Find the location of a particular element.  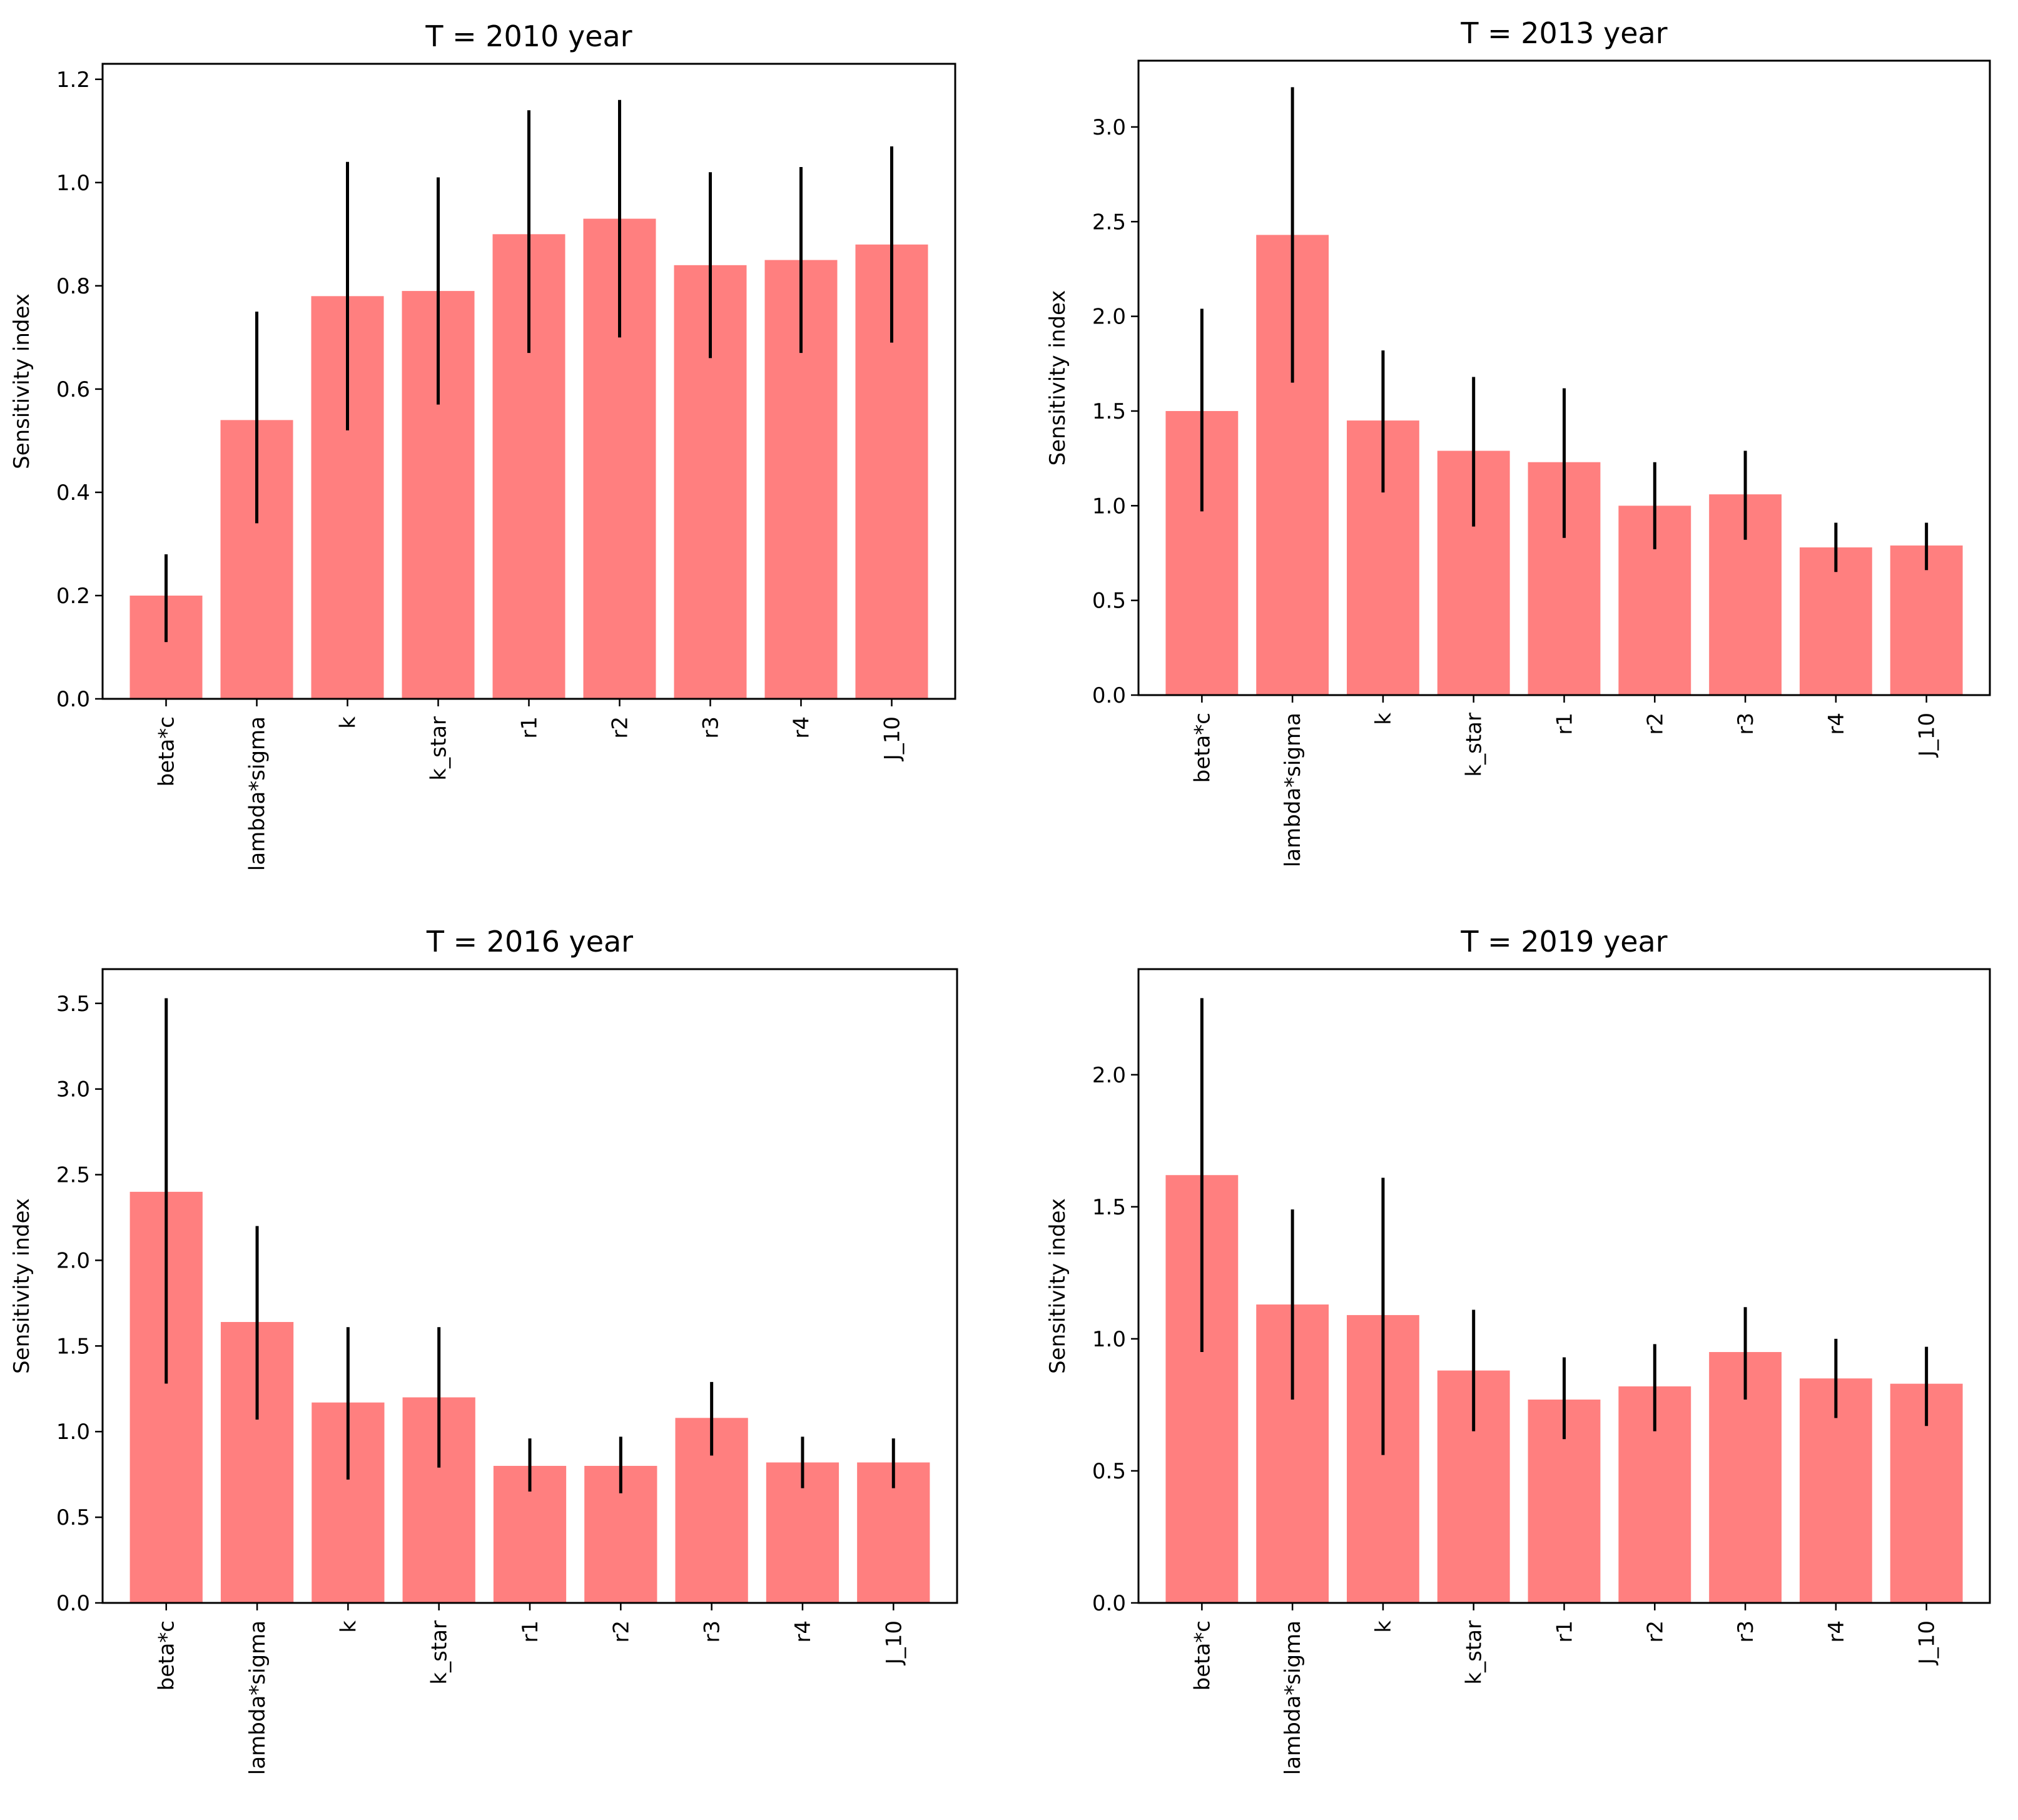

chart-title: T = 2013 year is located at coordinates (1563, 33).